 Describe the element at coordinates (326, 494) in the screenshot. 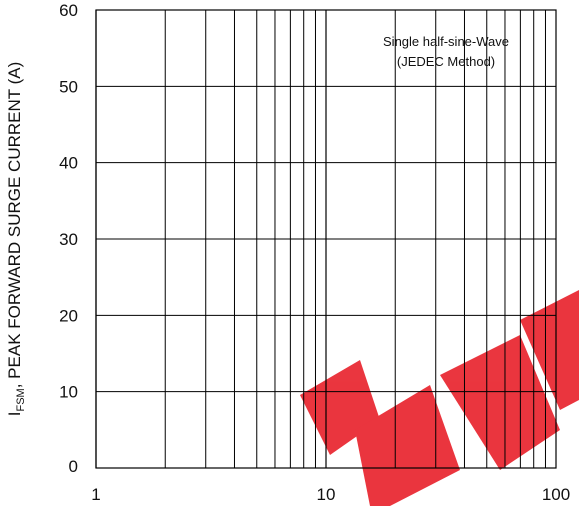

I see `x-tick-label: 10` at that location.